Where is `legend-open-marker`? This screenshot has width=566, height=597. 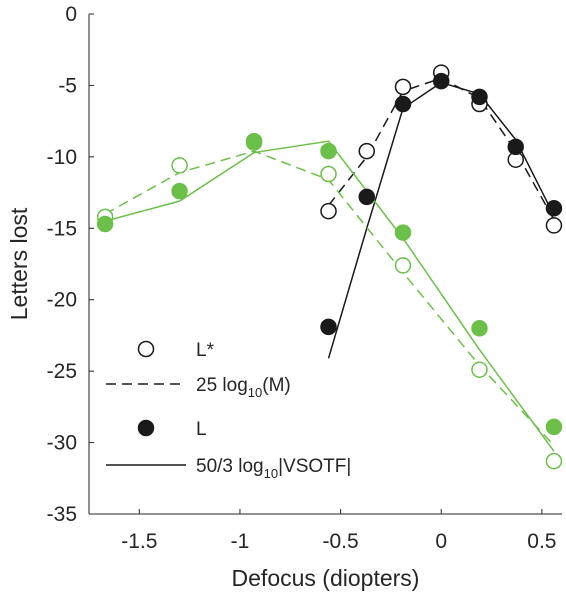
legend-open-marker is located at coordinates (146, 349).